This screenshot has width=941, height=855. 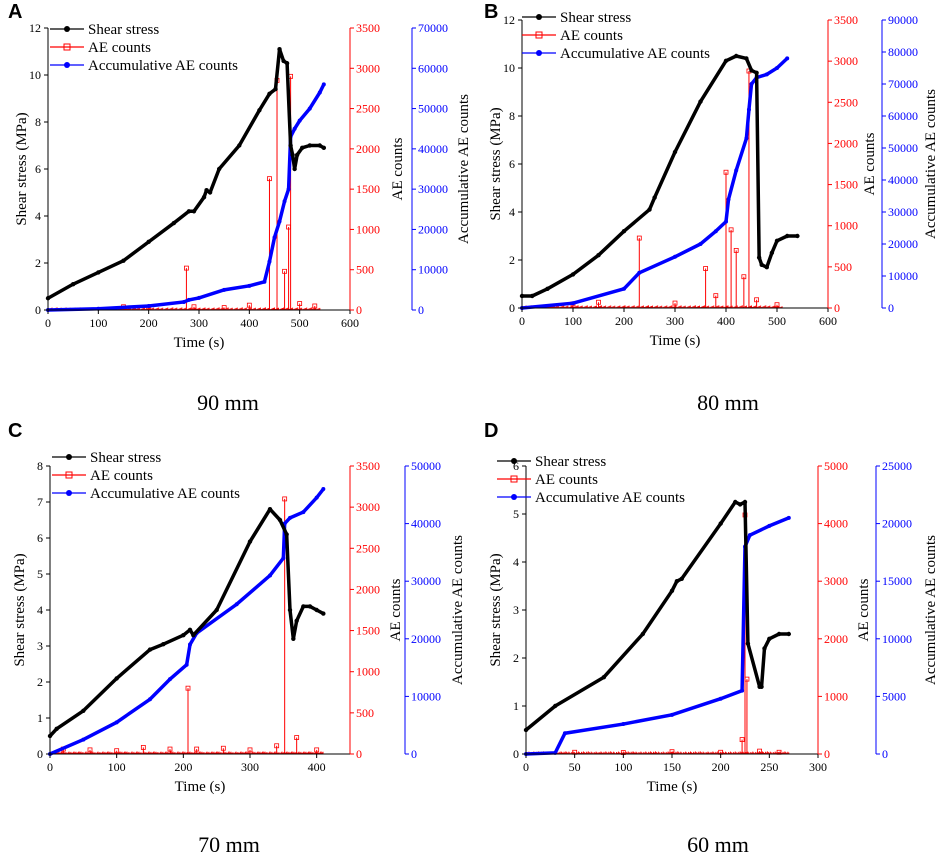 I want to click on y1-tick-label: 0, so click(x=38, y=310).